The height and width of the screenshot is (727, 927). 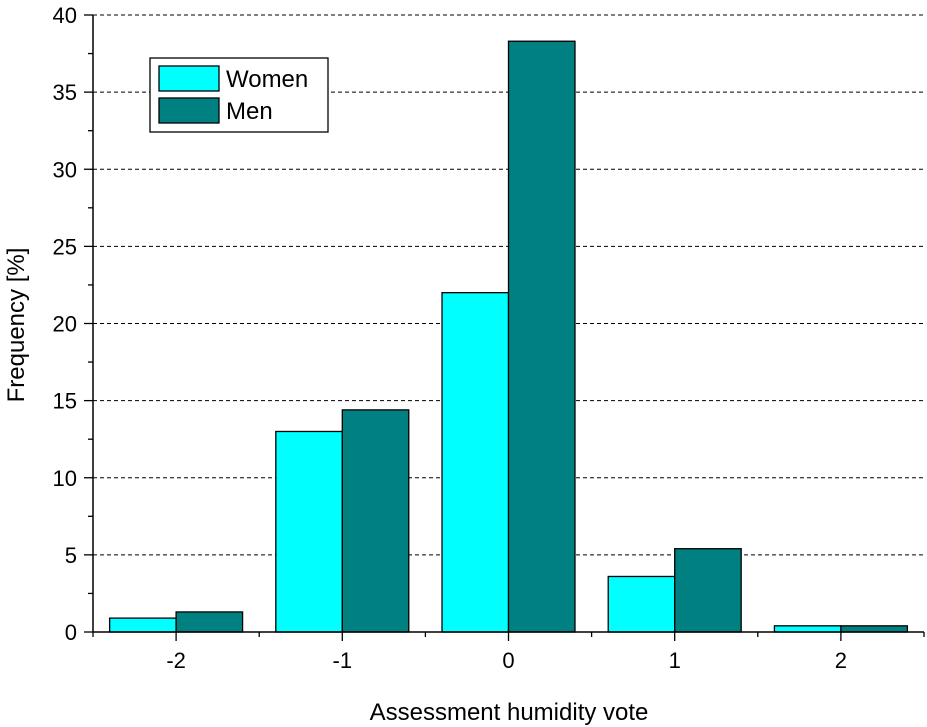 I want to click on y-tick-label-0: 0, so click(x=71, y=632).